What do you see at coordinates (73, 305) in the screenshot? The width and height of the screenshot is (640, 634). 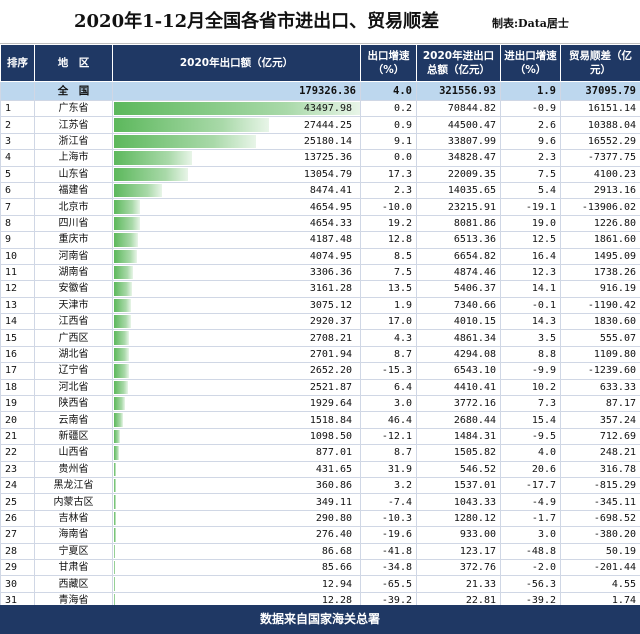 I see `region-cell: 天津市` at bounding box center [73, 305].